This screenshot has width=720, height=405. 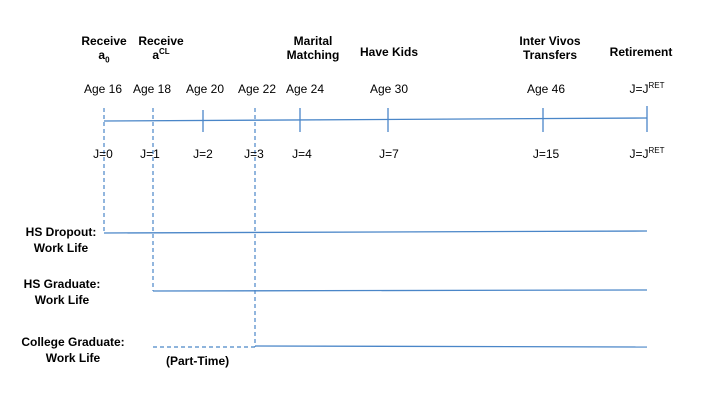 I want to click on age-label: Age 16, so click(x=103, y=89).